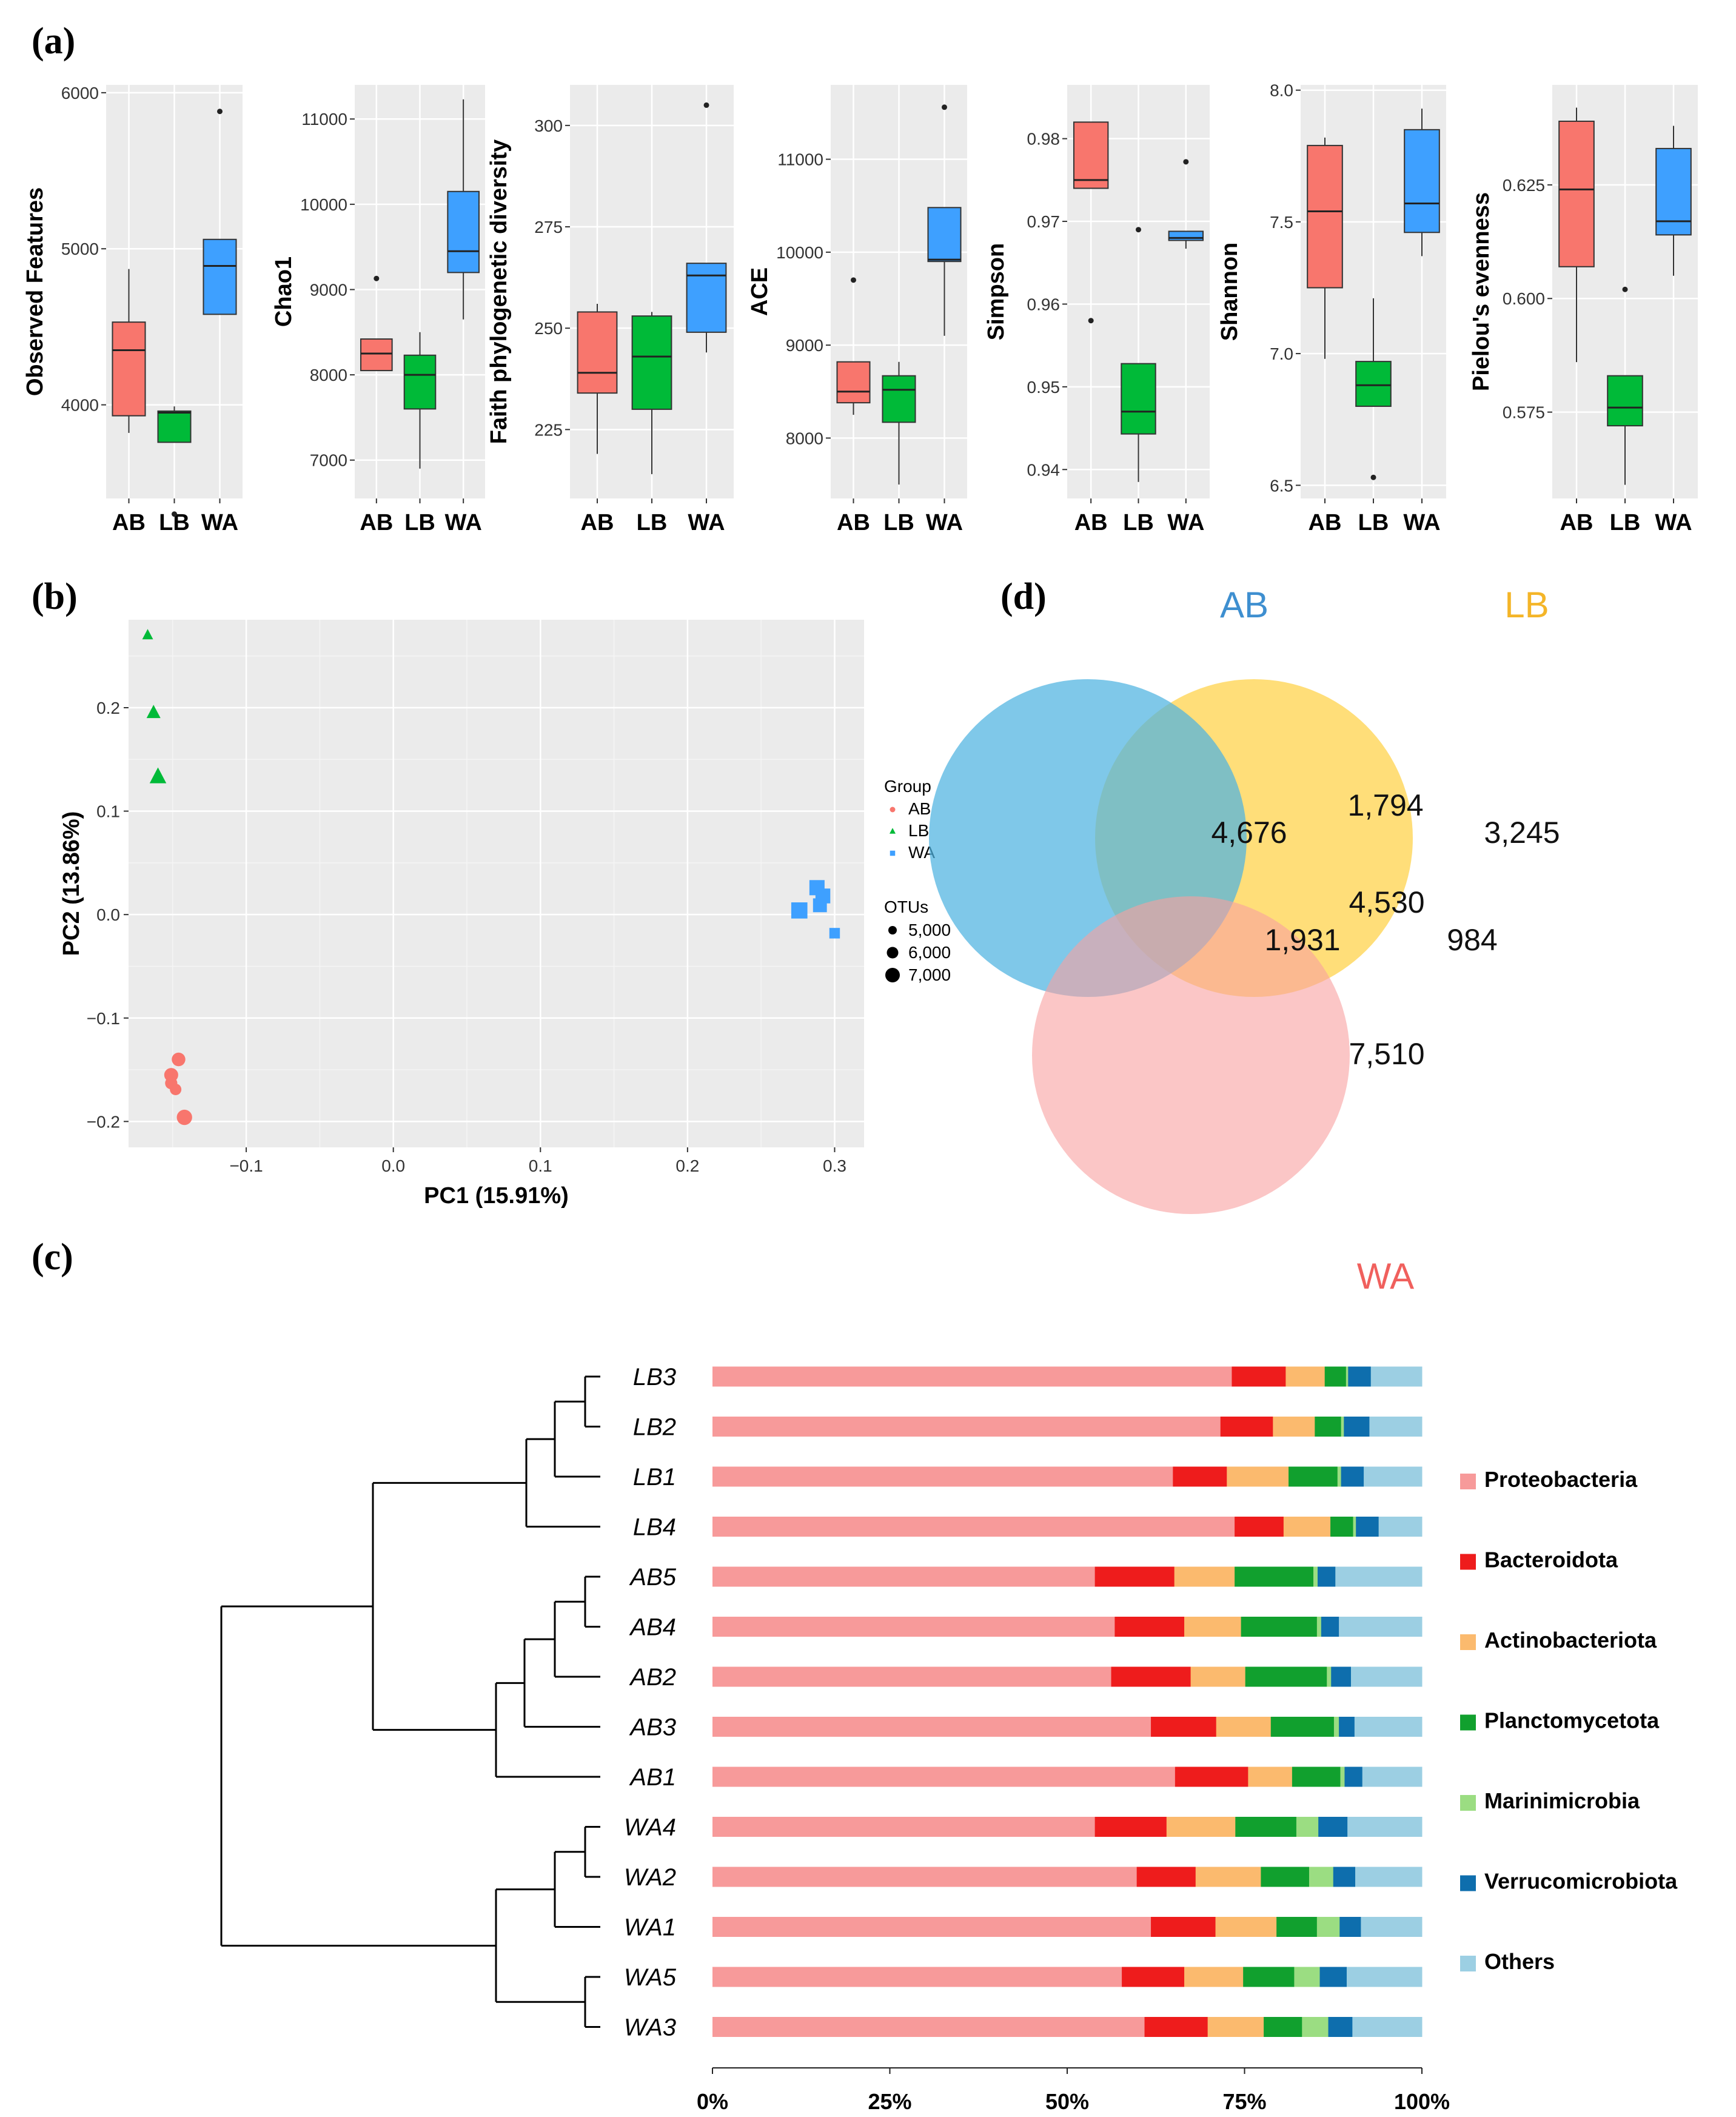 The width and height of the screenshot is (1736, 2117). What do you see at coordinates (548, 328) in the screenshot?
I see `y-tick-label: 250` at bounding box center [548, 328].